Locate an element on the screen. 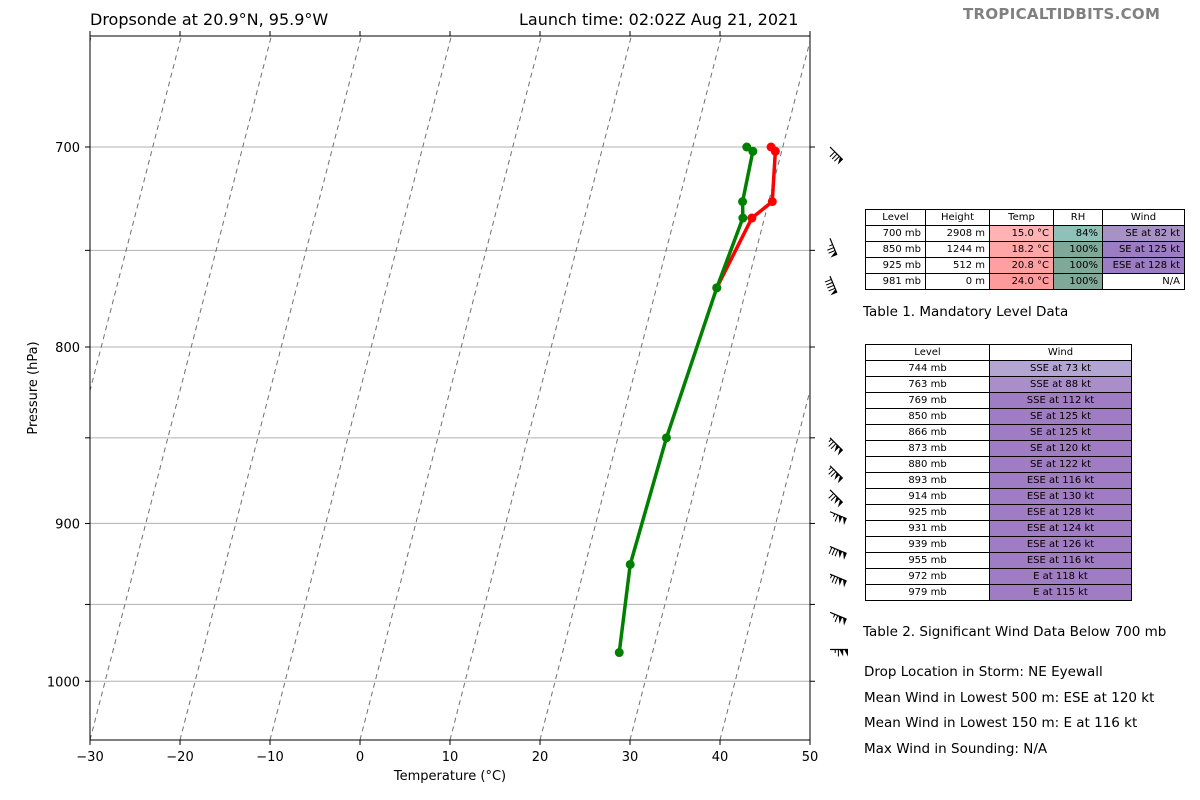  level-cell: 955 mb is located at coordinates (927, 560).